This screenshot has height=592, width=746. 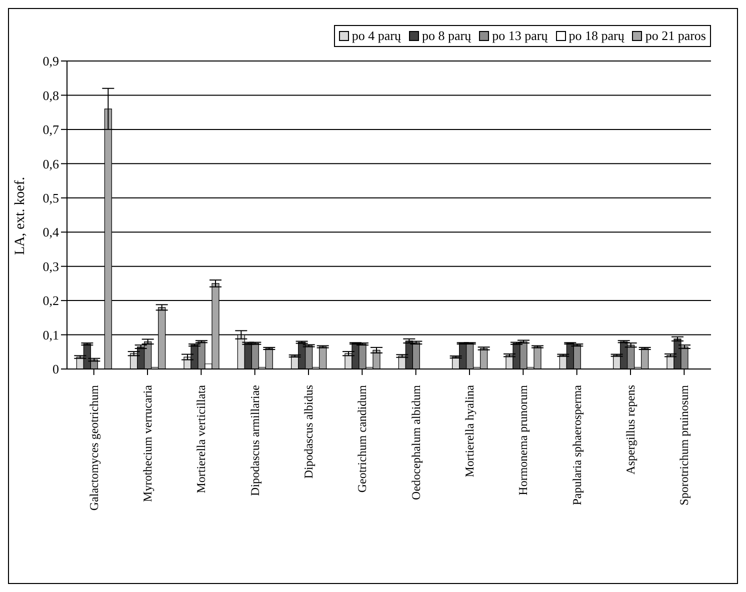 I want to click on legend-label: po 4 parų, so click(x=376, y=36).